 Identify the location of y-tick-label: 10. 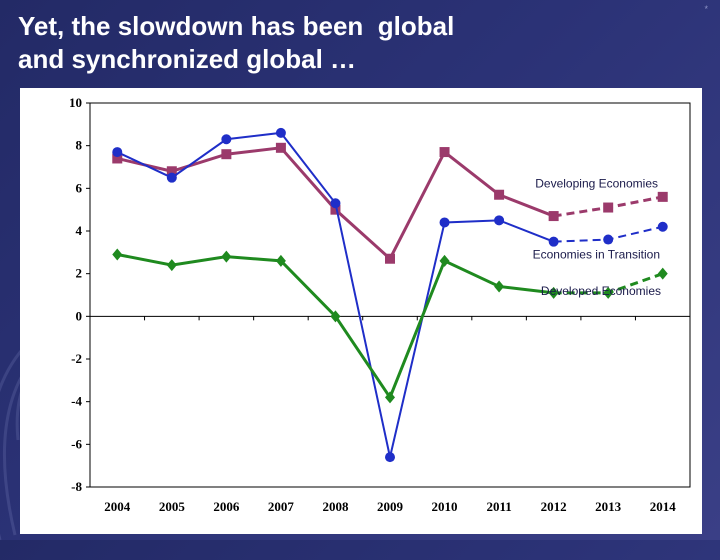
(75, 102).